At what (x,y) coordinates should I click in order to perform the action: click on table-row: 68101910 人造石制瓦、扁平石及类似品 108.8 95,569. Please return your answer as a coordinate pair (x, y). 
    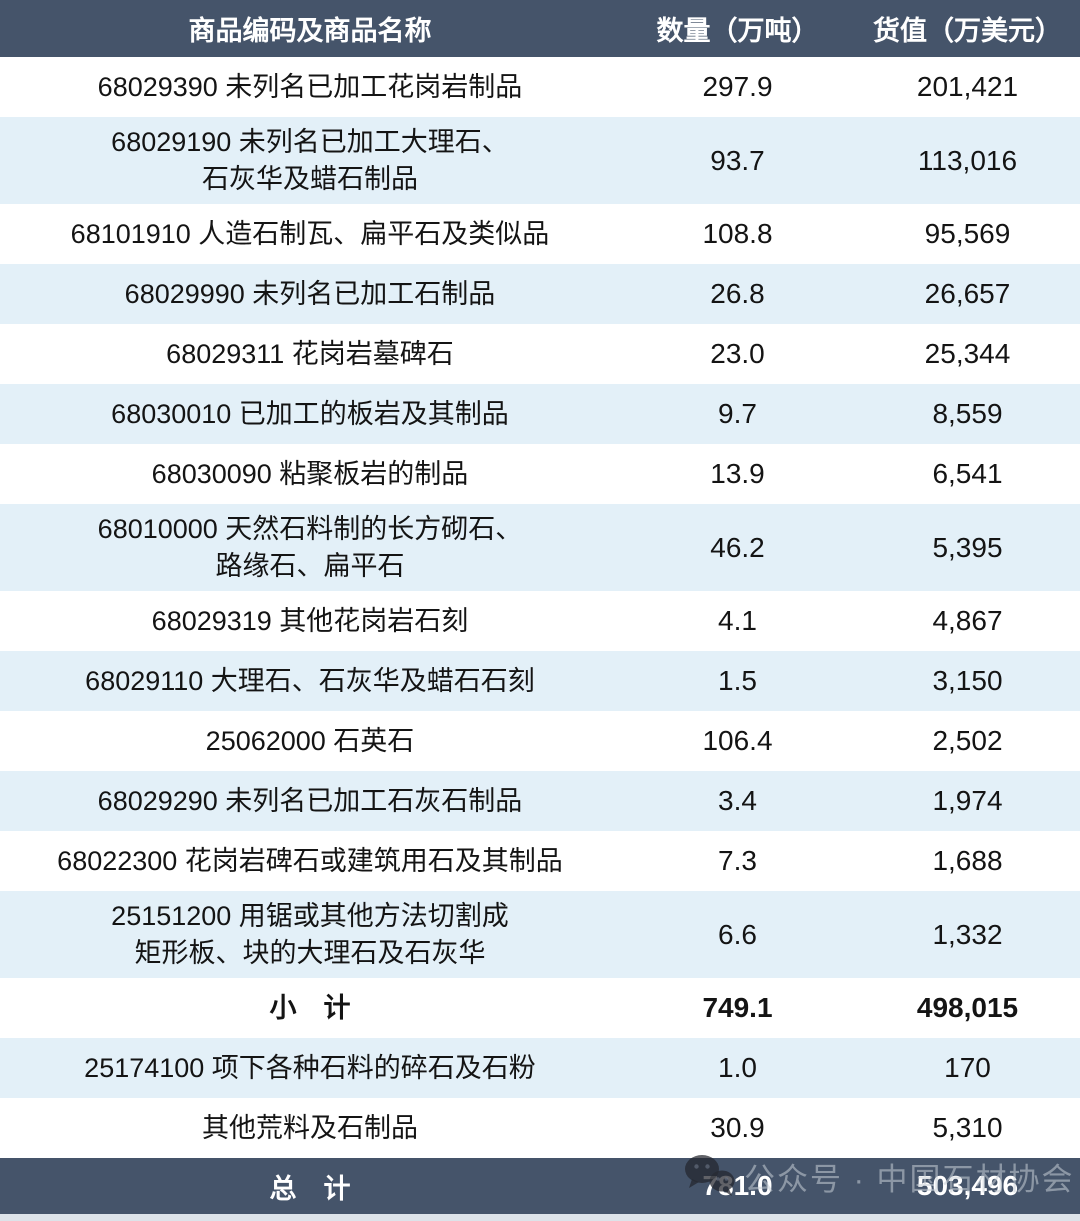
    Looking at the image, I should click on (540, 234).